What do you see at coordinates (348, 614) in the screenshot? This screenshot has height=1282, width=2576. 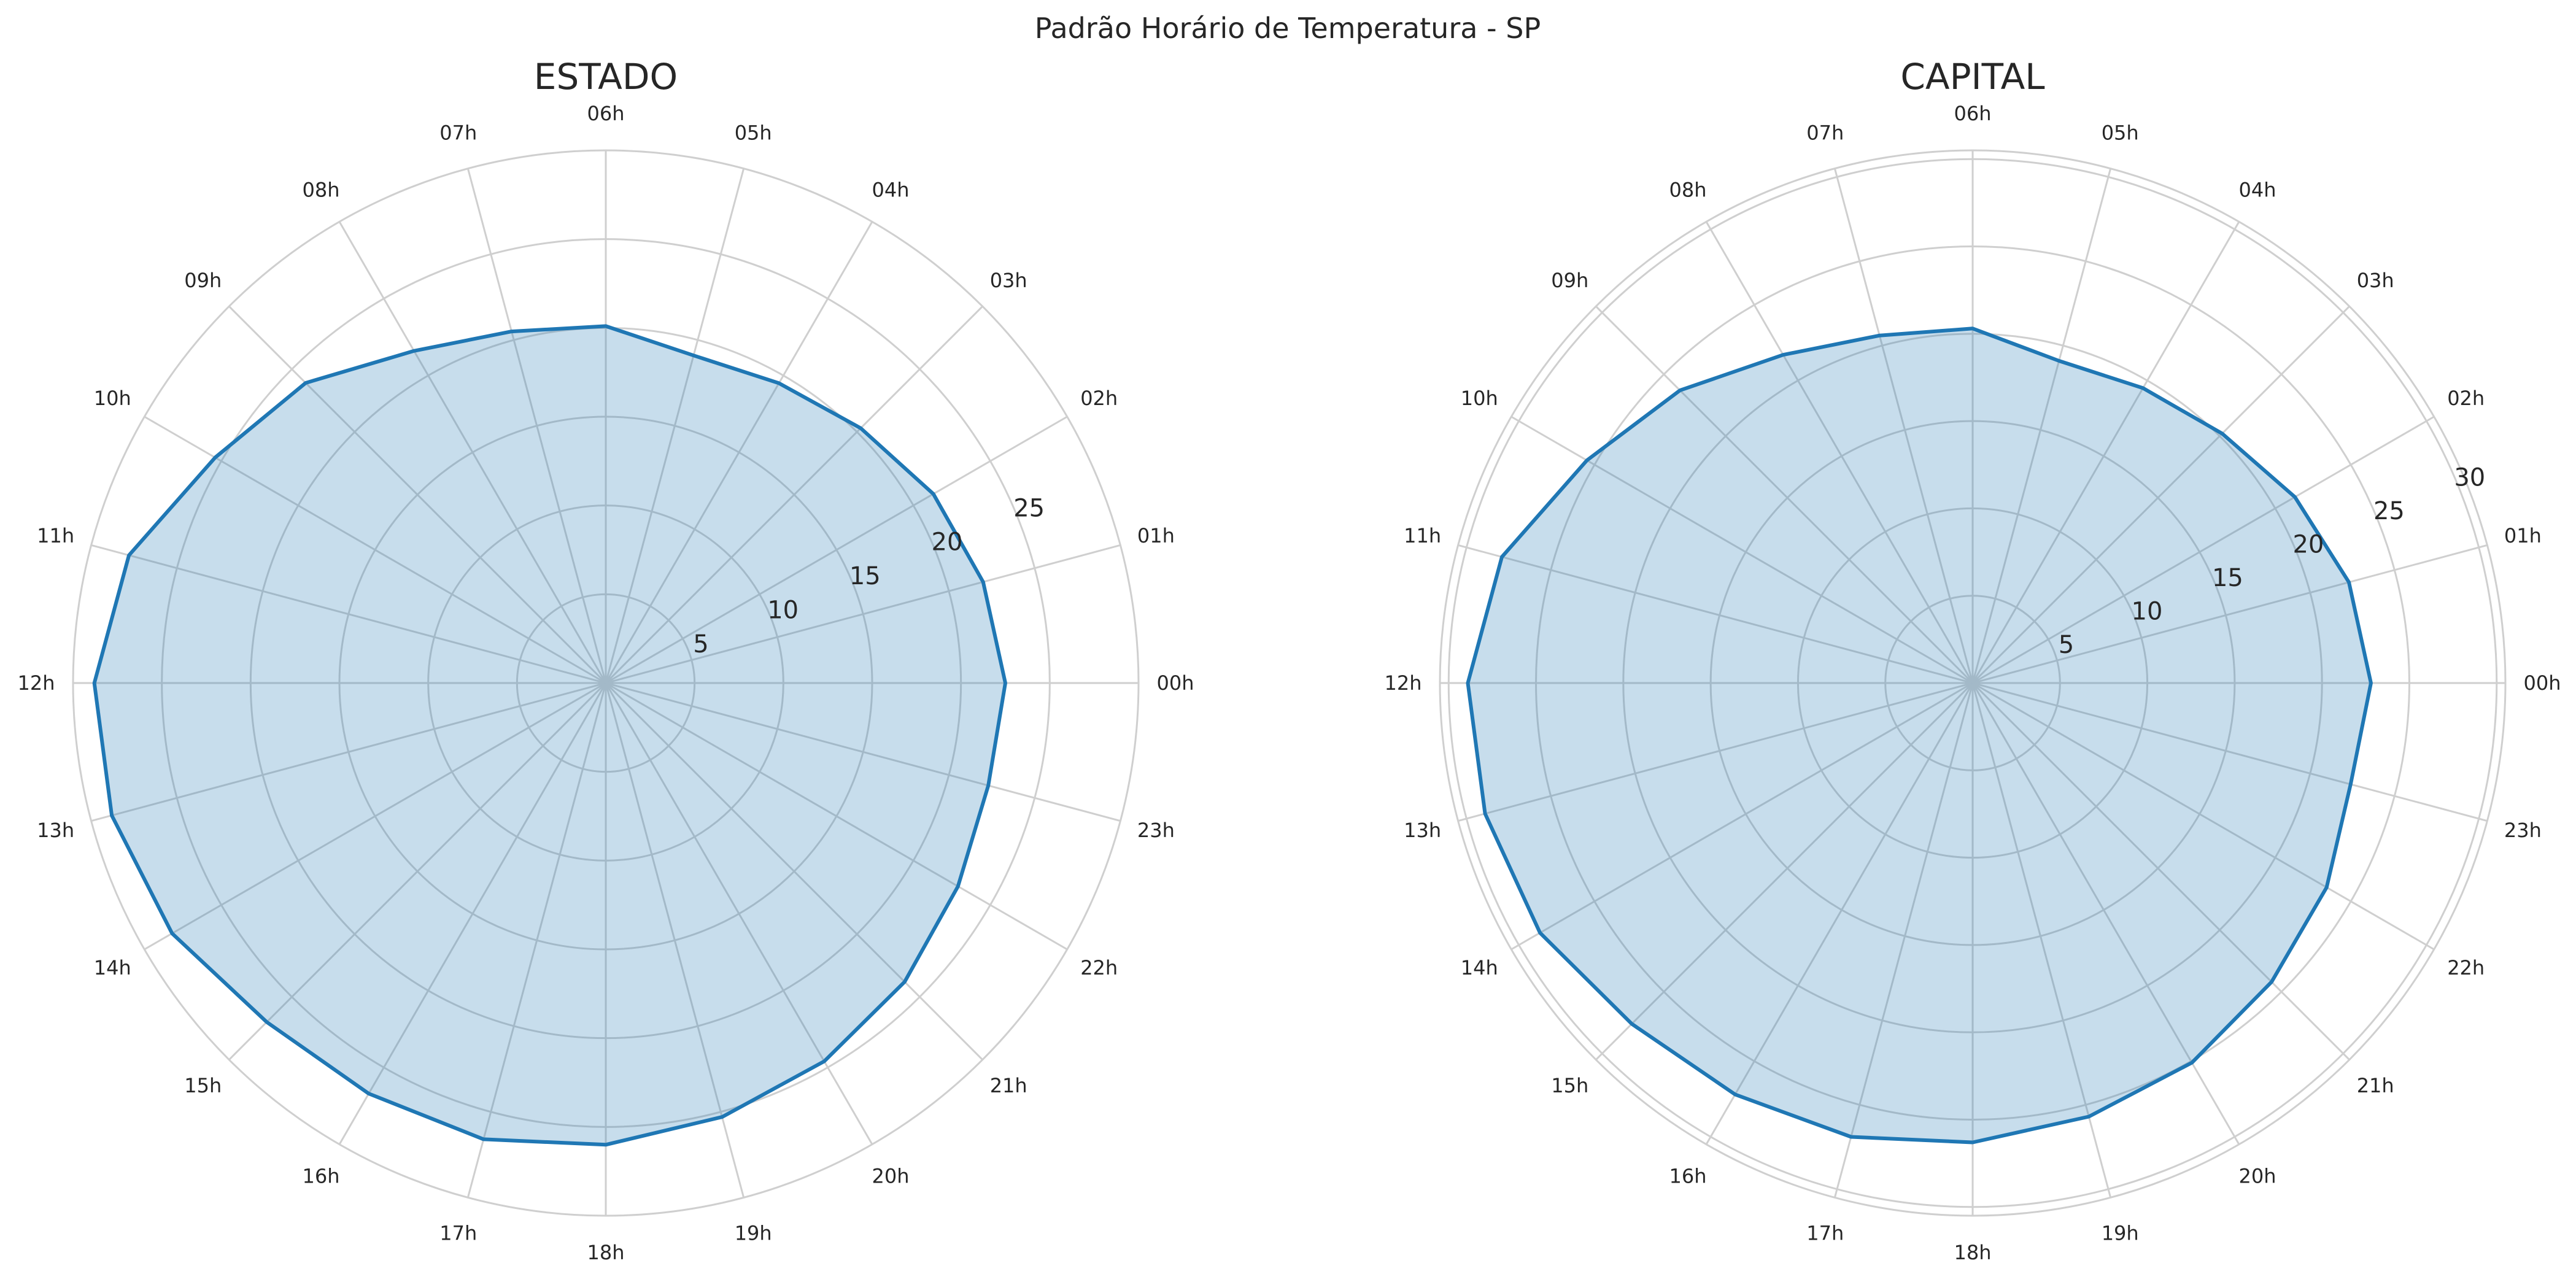 I see `spoke-11h` at bounding box center [348, 614].